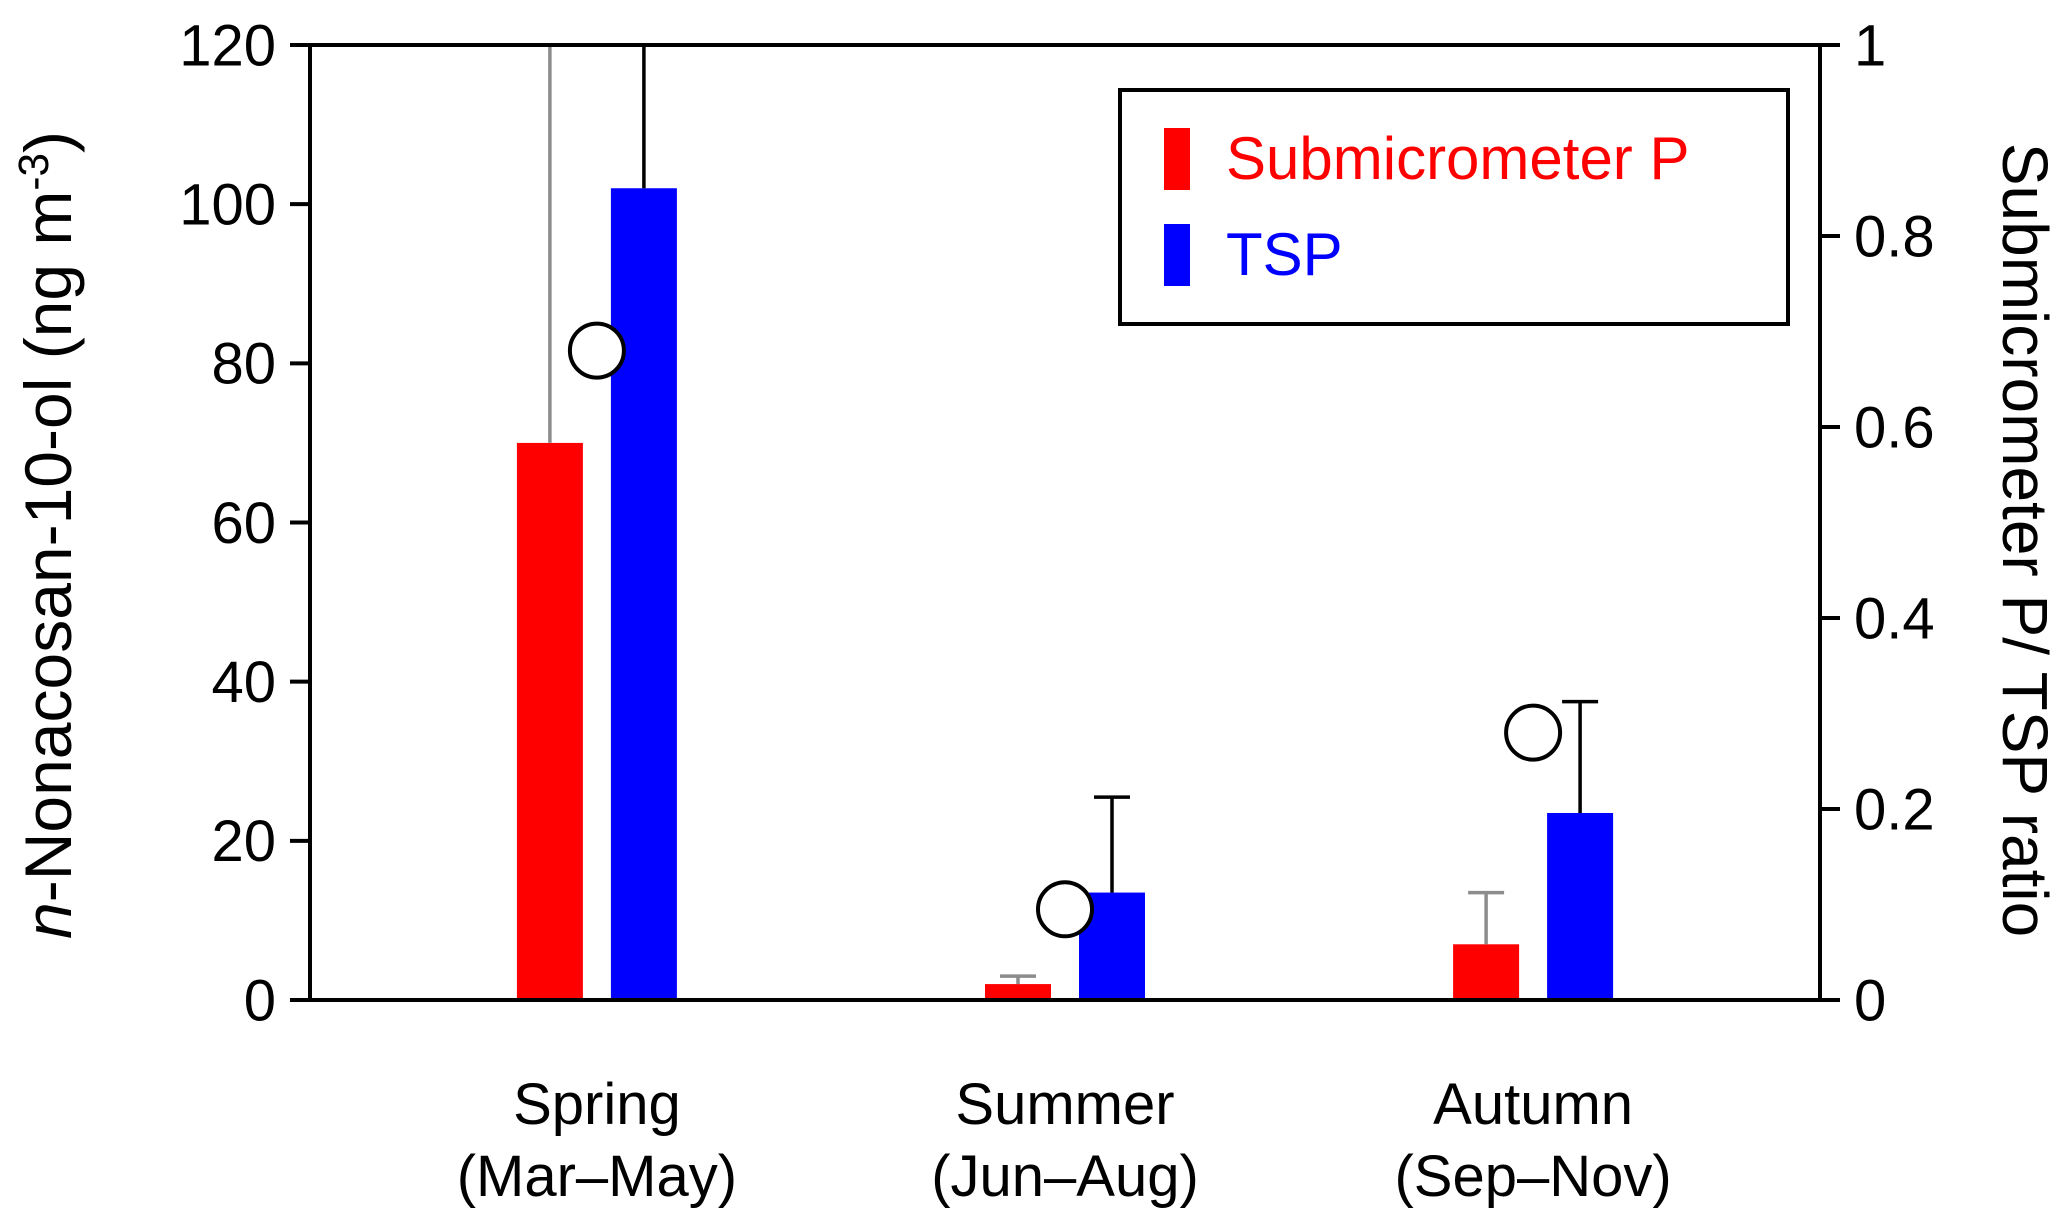  I want to click on legend-item-submicrometer-p: Submicrometer P, so click(1475, 159).